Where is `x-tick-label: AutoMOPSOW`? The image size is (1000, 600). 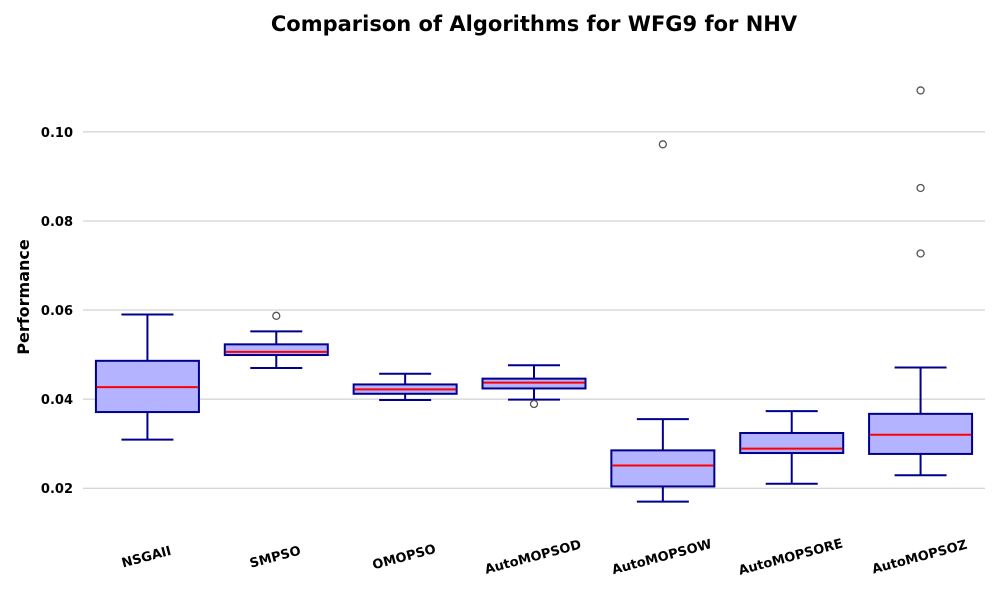
x-tick-label: AutoMOPSOW is located at coordinates (661, 557).